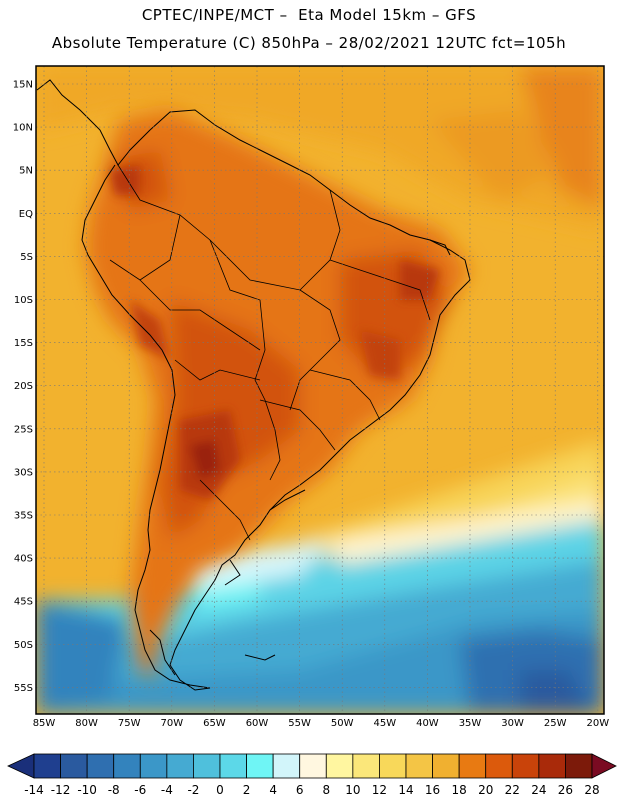 The height and width of the screenshot is (804, 618). Describe the element at coordinates (23, 645) in the screenshot. I see `lat-label: 50S` at that location.